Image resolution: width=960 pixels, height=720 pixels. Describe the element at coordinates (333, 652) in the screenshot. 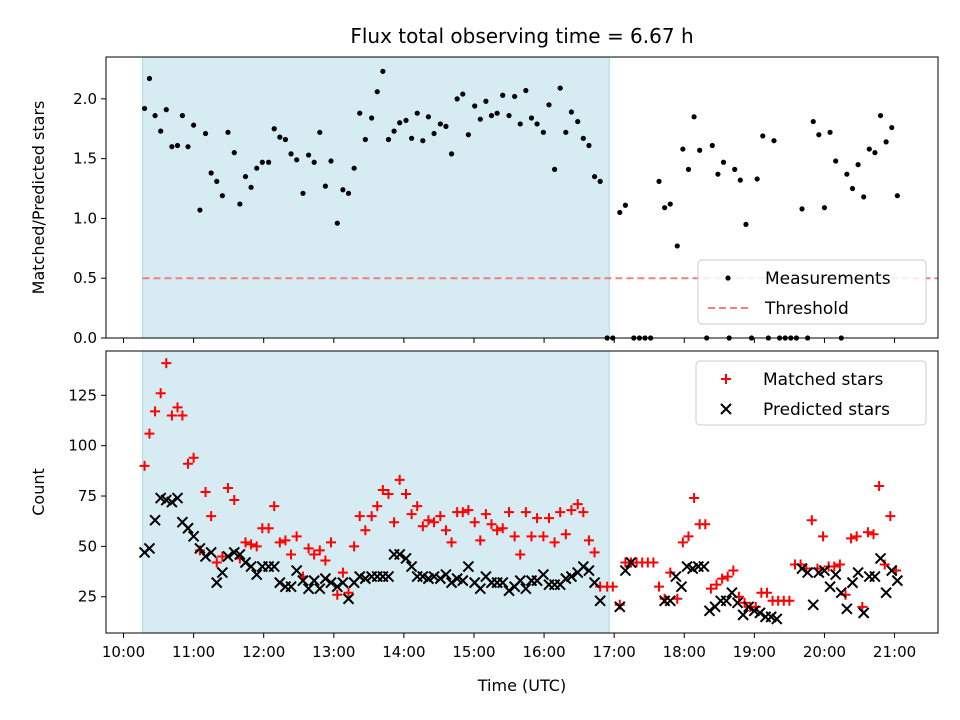

I see `x-tick-label: 13:00` at that location.